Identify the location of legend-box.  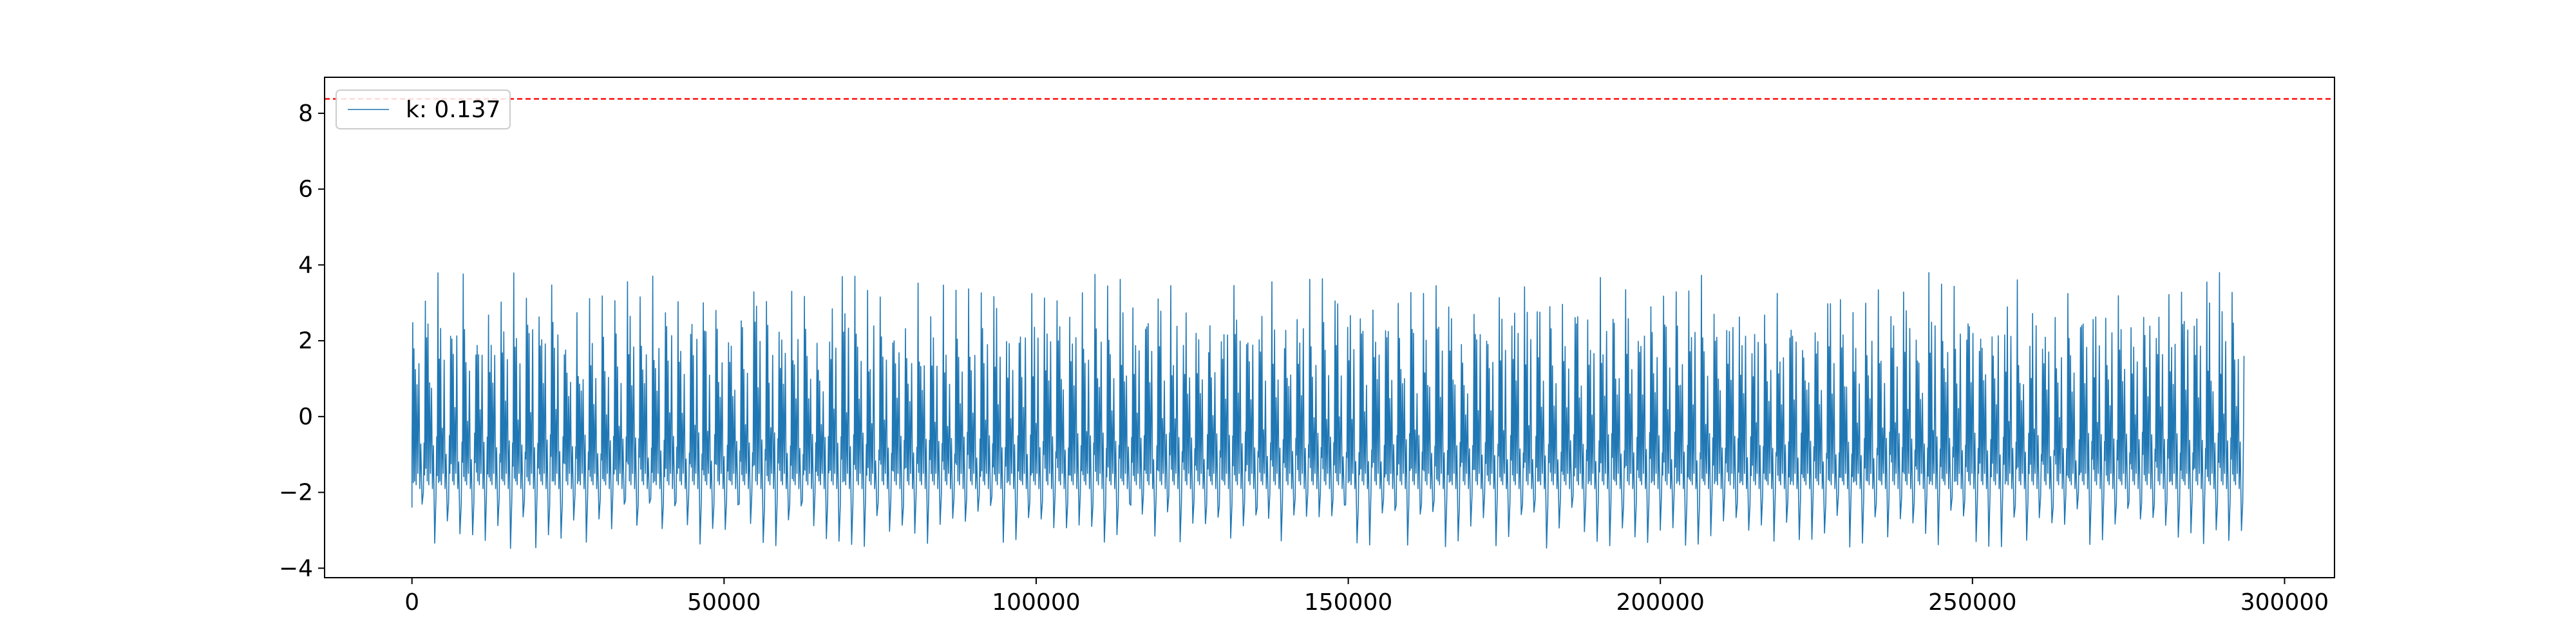
(423, 109).